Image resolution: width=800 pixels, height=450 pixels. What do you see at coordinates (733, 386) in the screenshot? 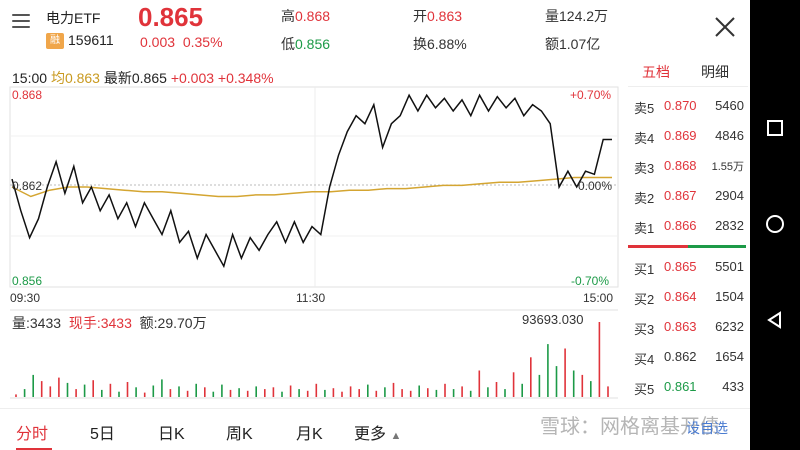
I see `bid-level-volume: 433` at bounding box center [733, 386].